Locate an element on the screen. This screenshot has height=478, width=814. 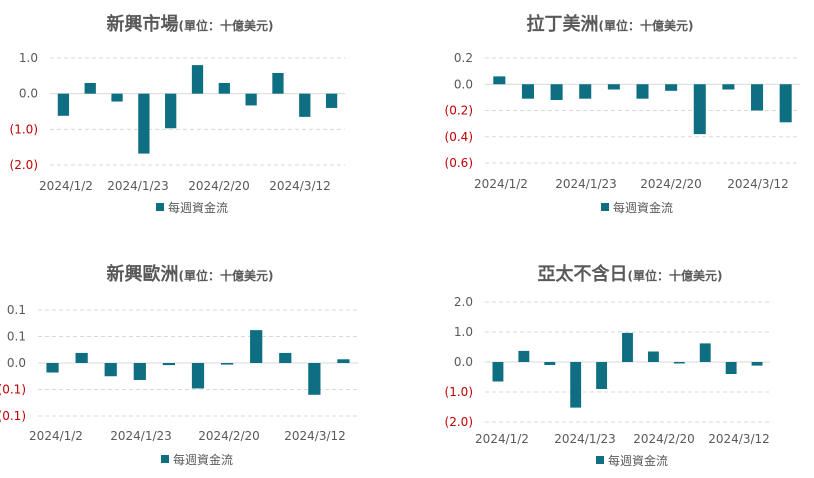
chart-title: 新興市場(單位：十億美元) is located at coordinates (190, 24).